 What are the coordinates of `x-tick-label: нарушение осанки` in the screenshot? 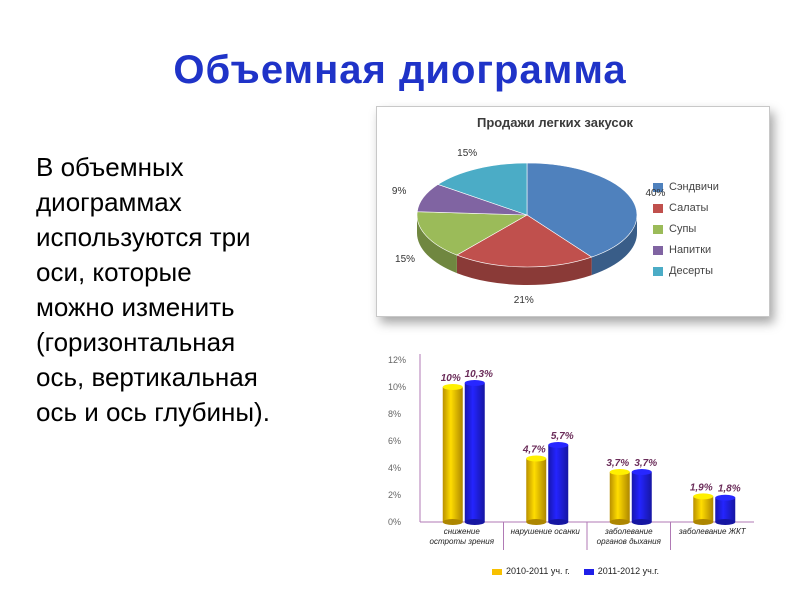 It's located at (546, 531).